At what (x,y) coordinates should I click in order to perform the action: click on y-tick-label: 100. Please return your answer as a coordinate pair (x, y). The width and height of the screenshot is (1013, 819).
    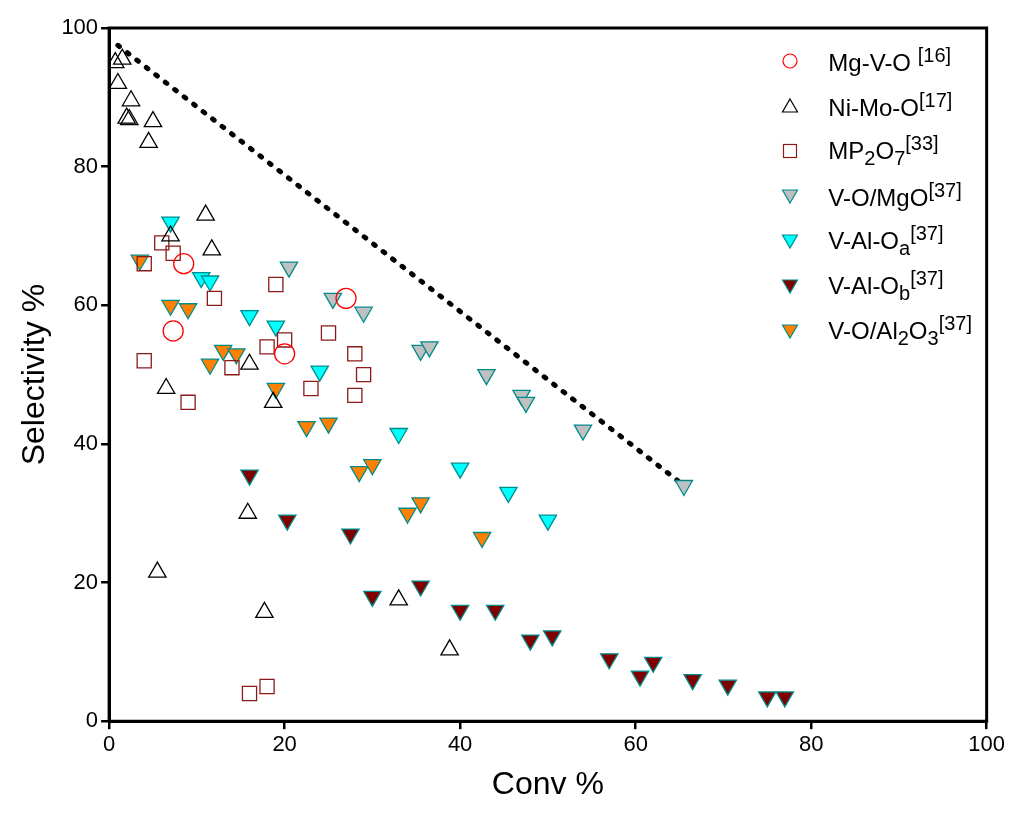
    Looking at the image, I should click on (80, 27).